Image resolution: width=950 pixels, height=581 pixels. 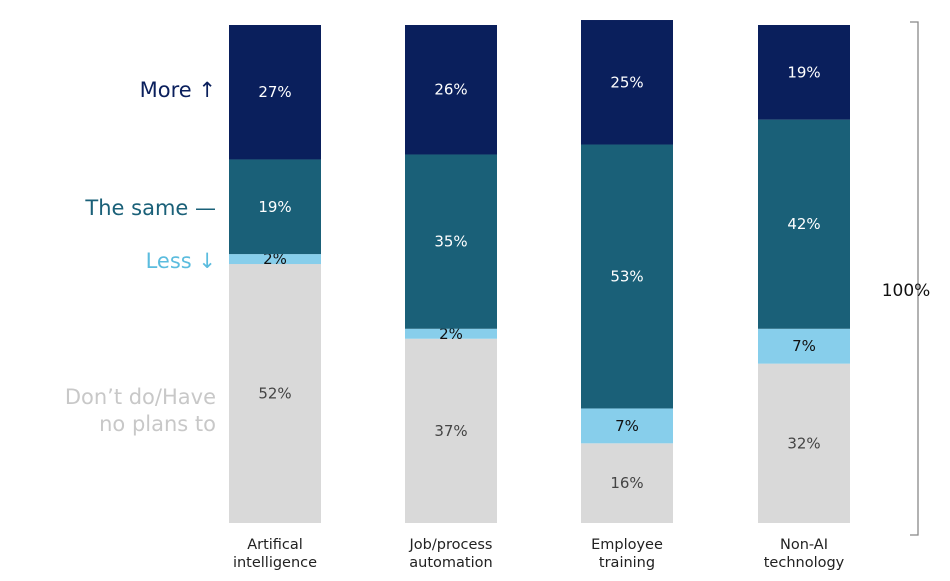 I want to click on data-label-the-same-non-ai-technology: 42%, so click(x=803, y=224).